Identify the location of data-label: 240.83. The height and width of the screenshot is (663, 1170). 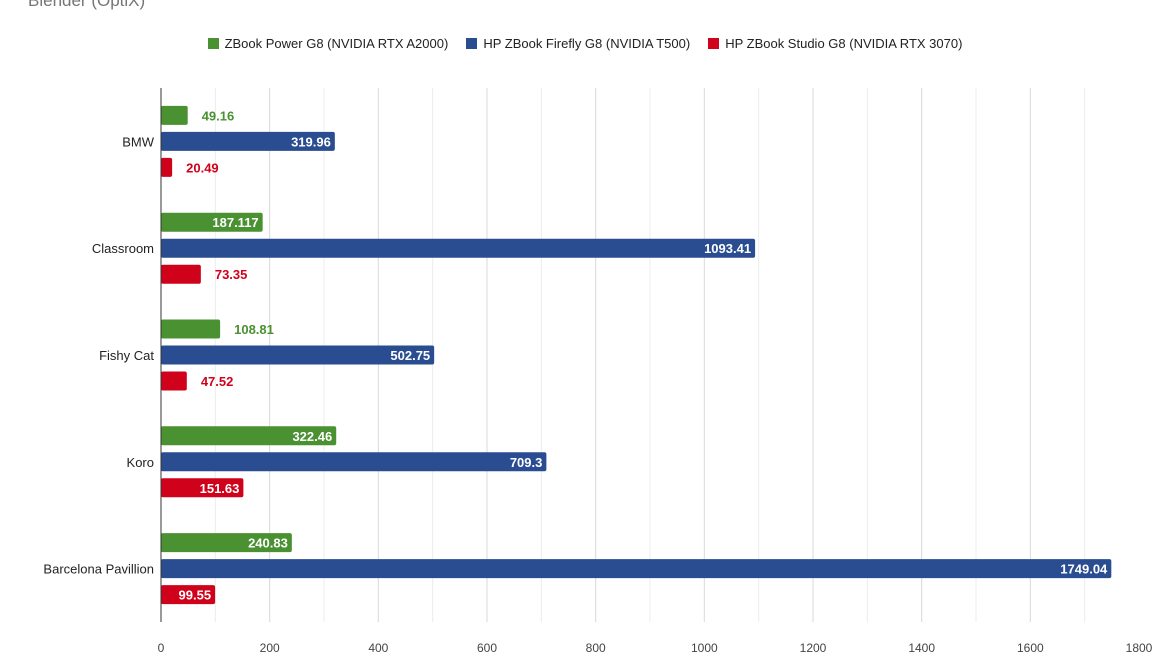
(268, 543).